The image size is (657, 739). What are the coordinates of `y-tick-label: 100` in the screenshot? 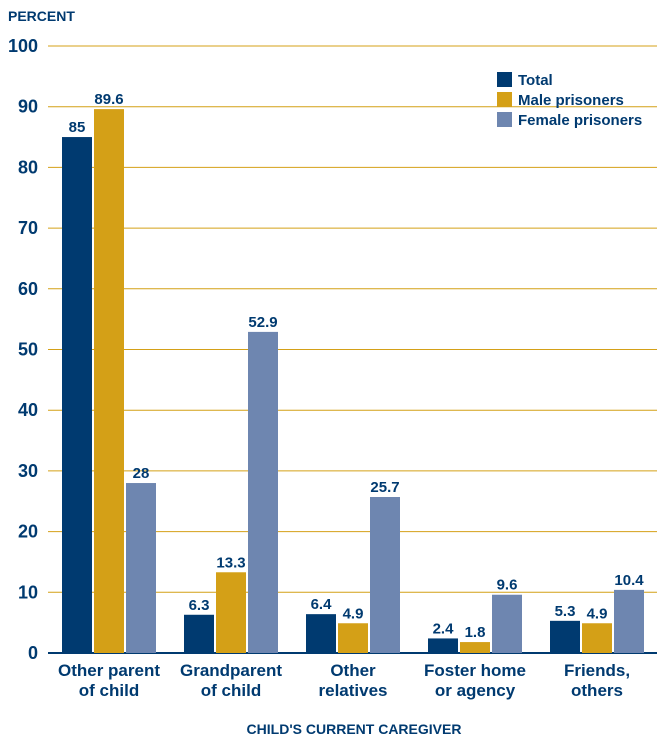 It's located at (23, 46).